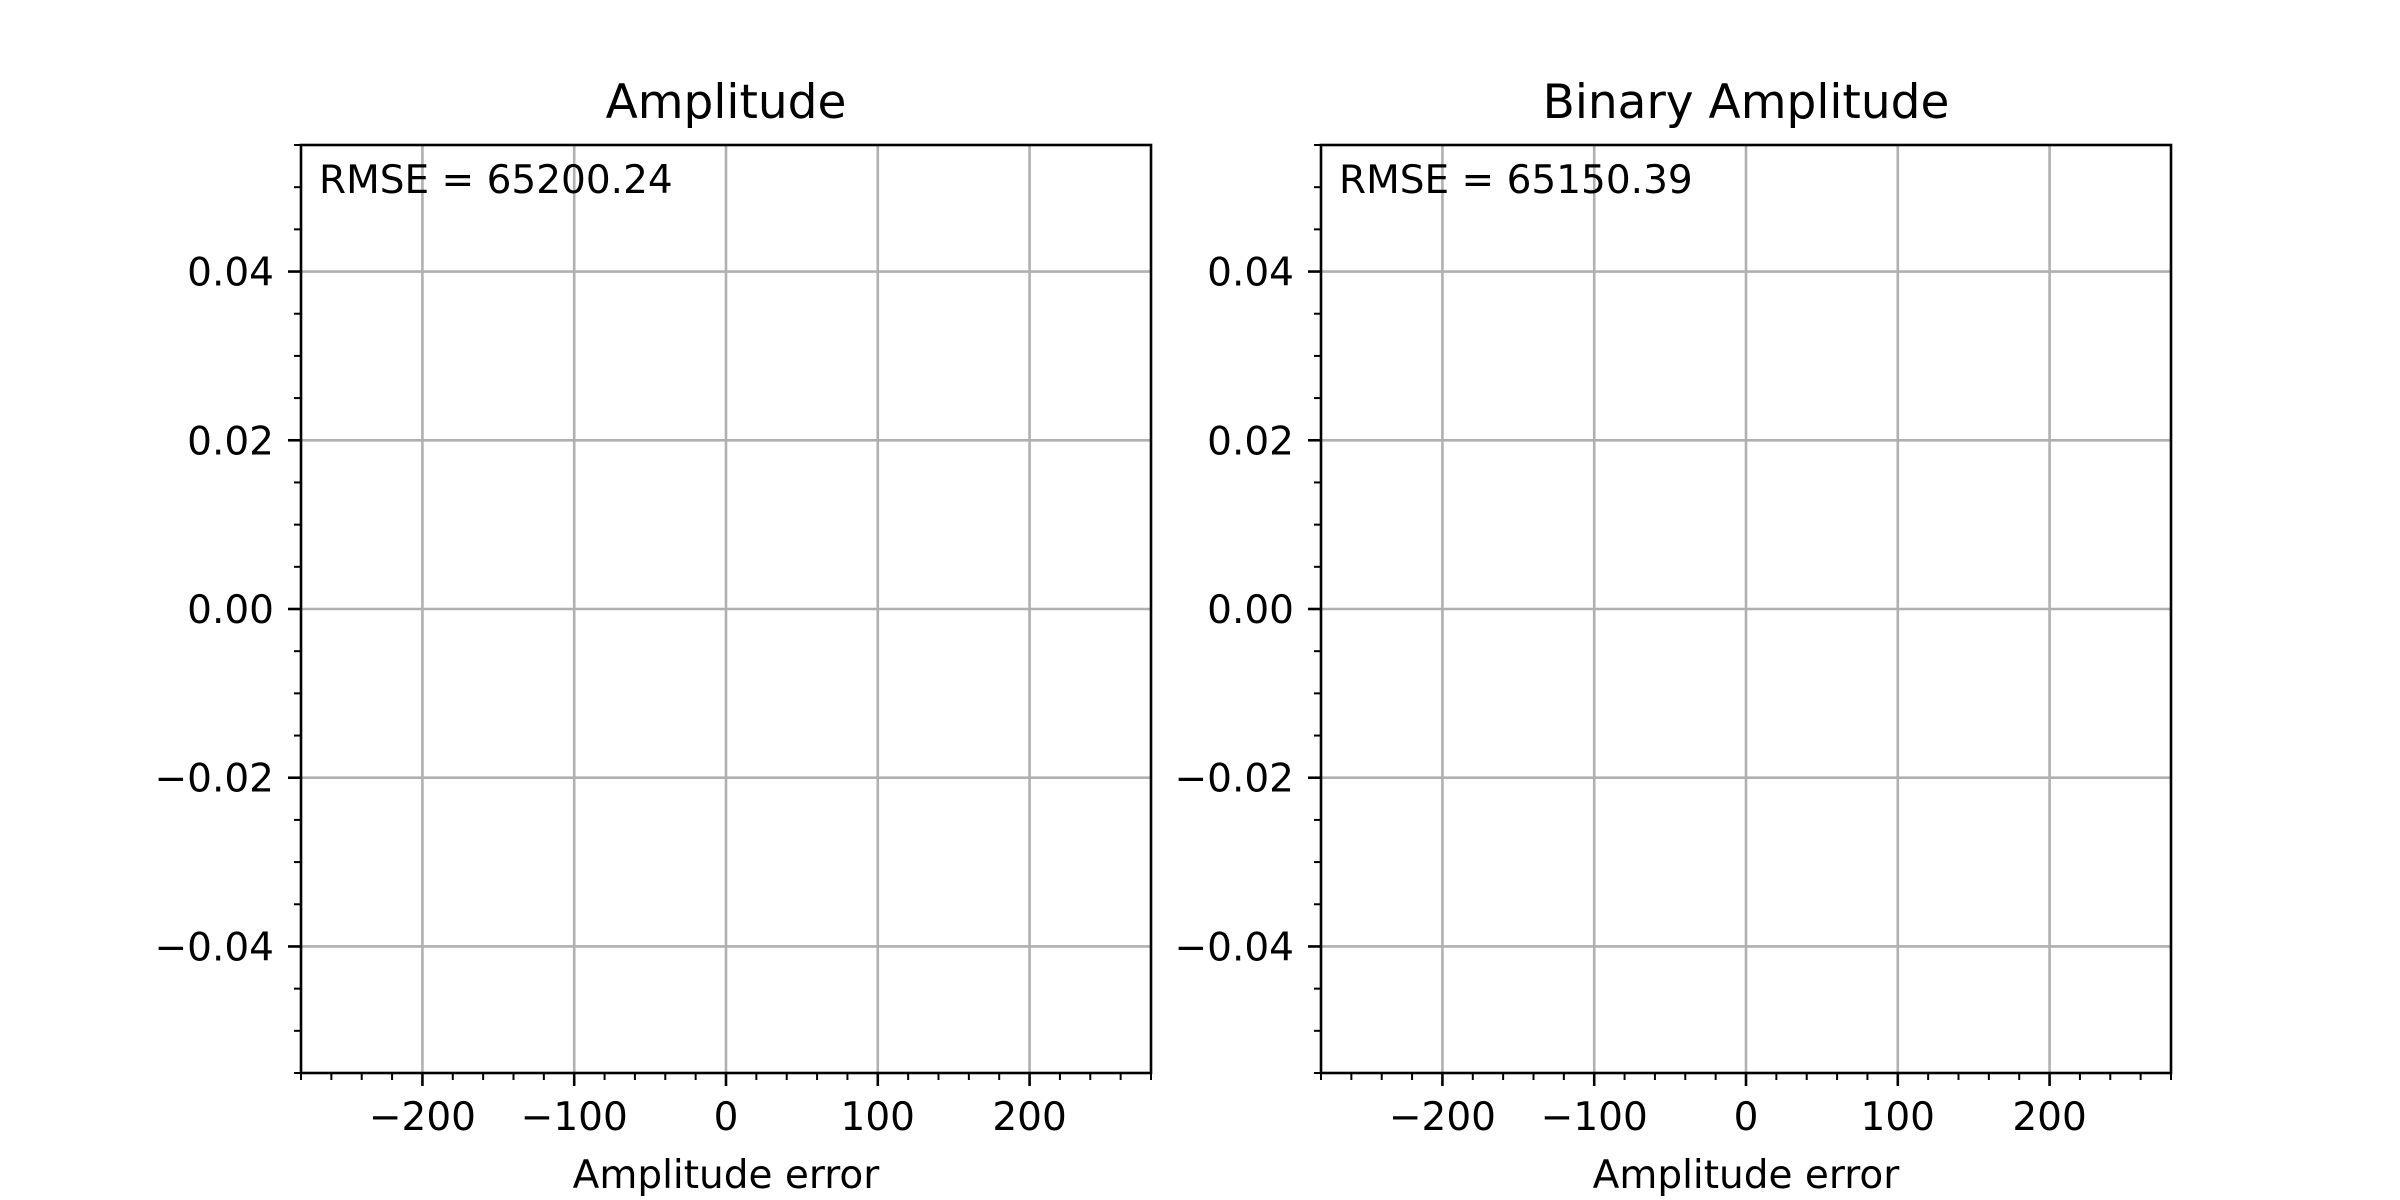 The width and height of the screenshot is (2400, 1200). I want to click on rmse-annotation: RMSE = 65200.24, so click(496, 180).